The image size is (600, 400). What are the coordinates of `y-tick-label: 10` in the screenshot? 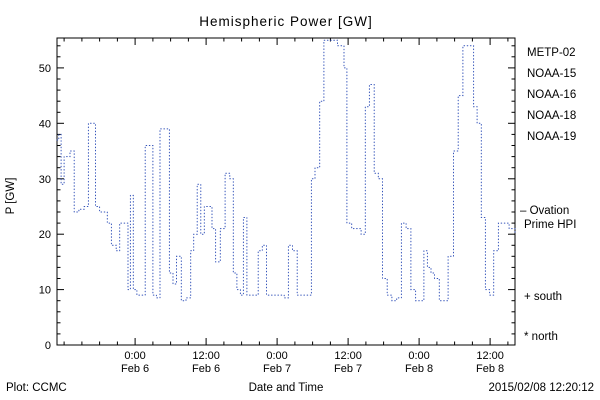 It's located at (45, 291).